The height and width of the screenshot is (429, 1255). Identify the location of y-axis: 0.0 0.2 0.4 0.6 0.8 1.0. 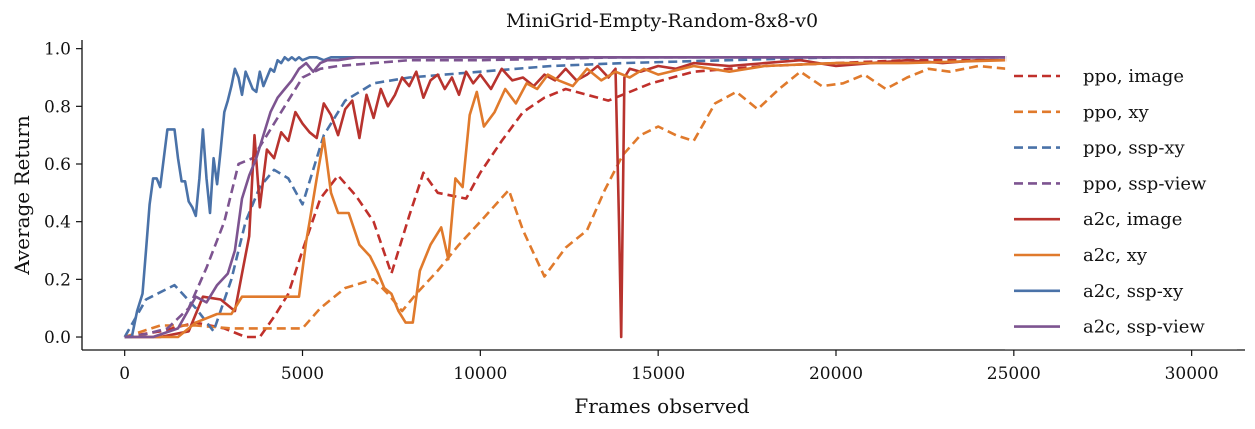
(63, 195).